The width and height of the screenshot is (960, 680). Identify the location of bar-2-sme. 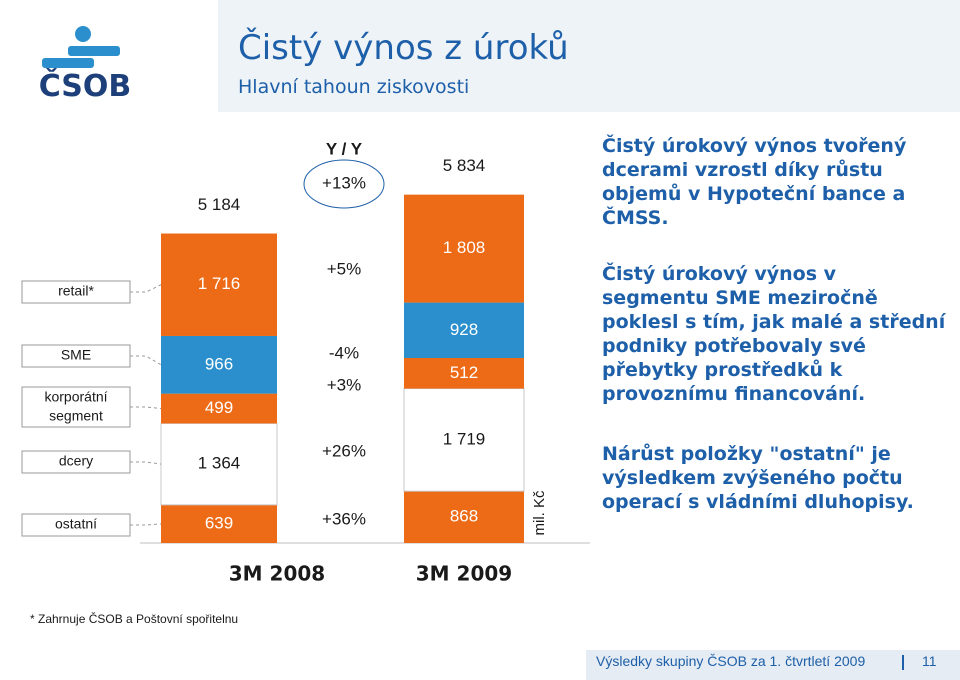
(464, 330).